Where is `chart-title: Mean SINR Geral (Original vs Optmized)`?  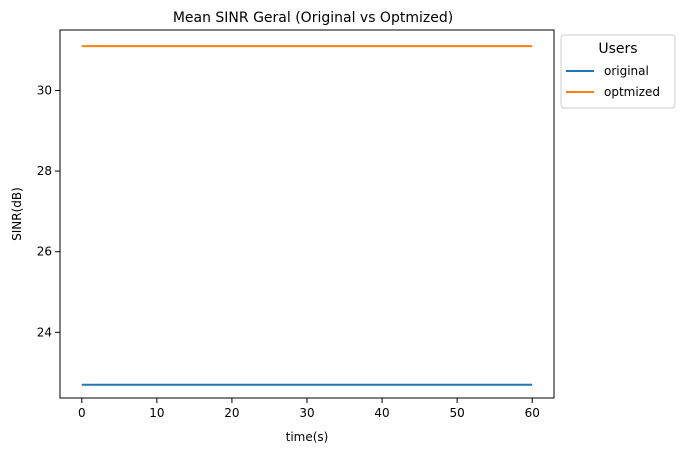 chart-title: Mean SINR Geral (Original vs Optmized) is located at coordinates (313, 18).